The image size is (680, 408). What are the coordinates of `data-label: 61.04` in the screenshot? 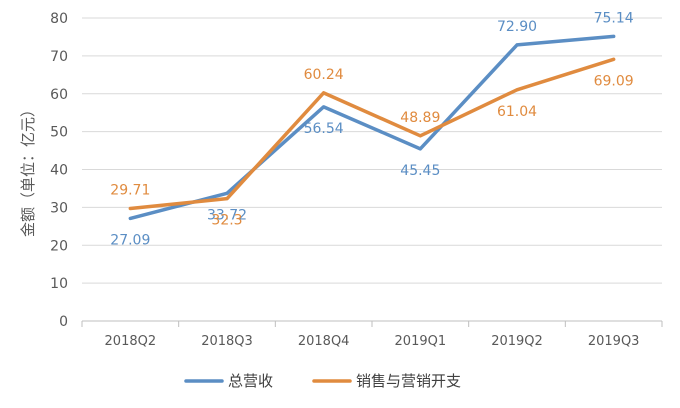 It's located at (517, 112).